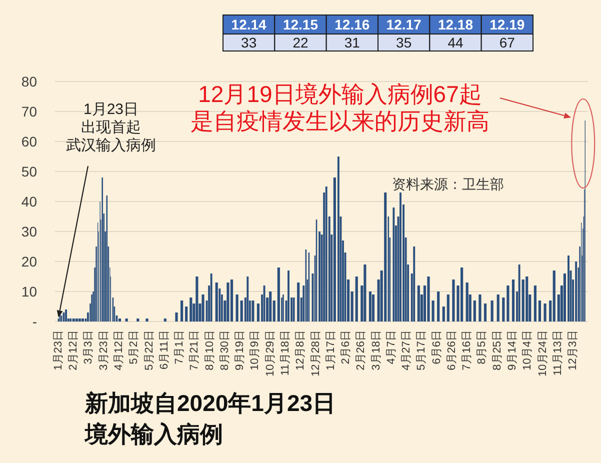  Describe the element at coordinates (164, 350) in the screenshot. I see `x-tick-label: 6月11日` at that location.